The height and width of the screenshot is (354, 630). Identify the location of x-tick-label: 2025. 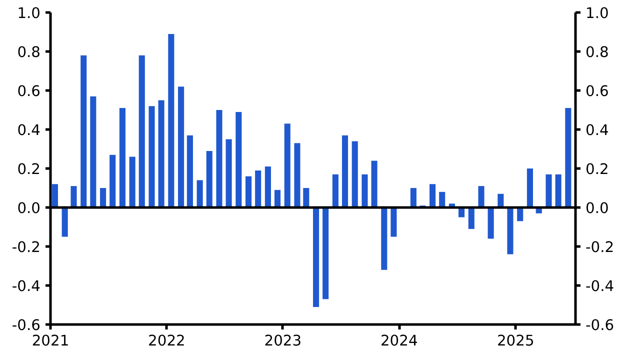
(515, 341).